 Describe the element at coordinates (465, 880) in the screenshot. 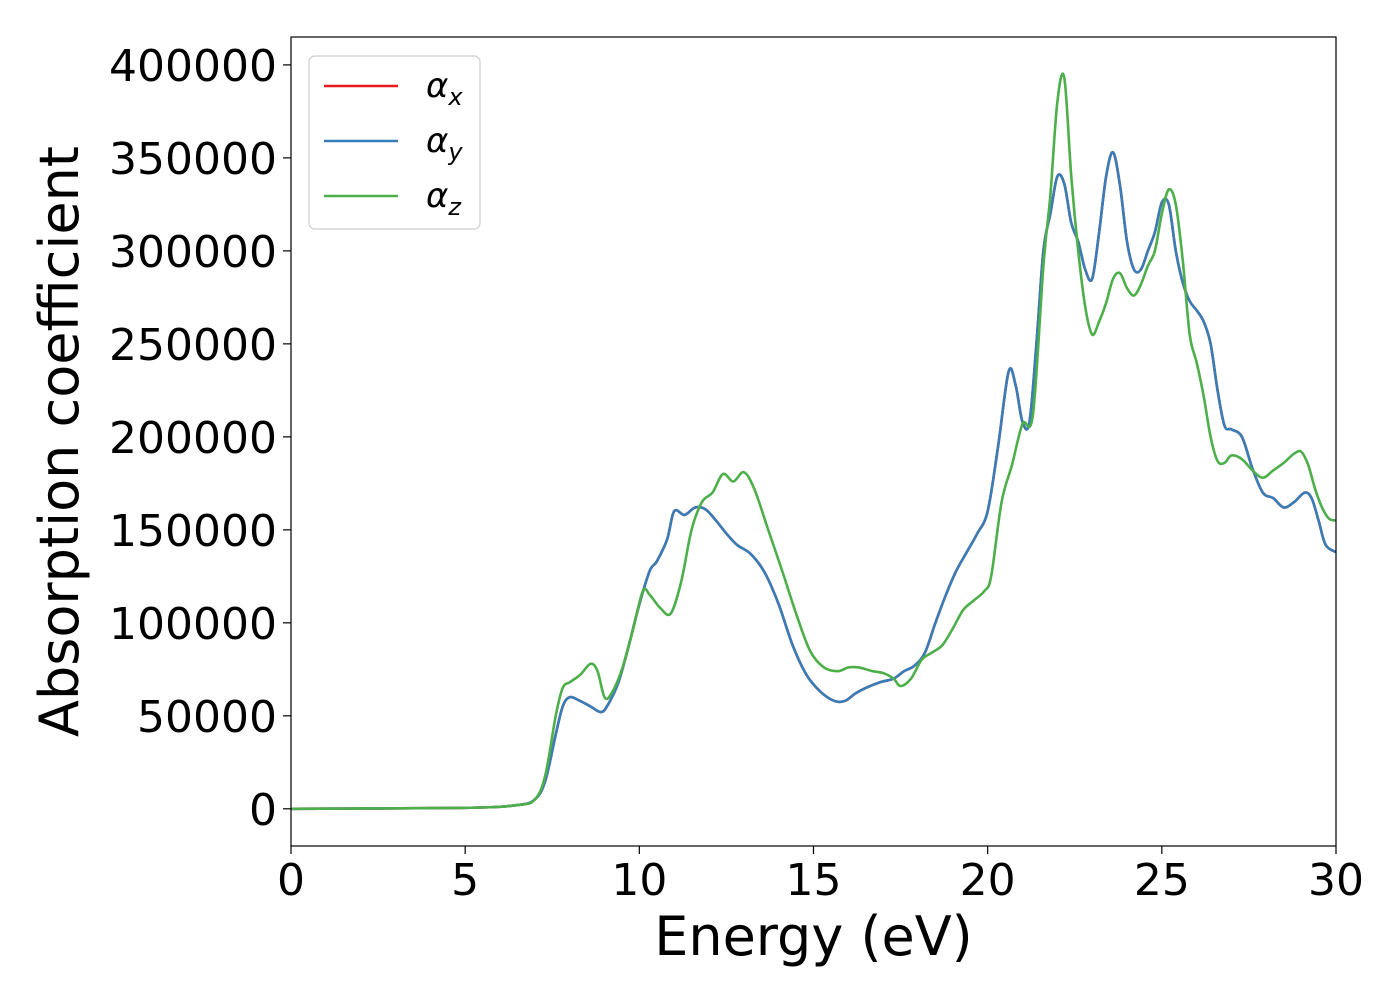

I see `x-tick-label: 5` at that location.